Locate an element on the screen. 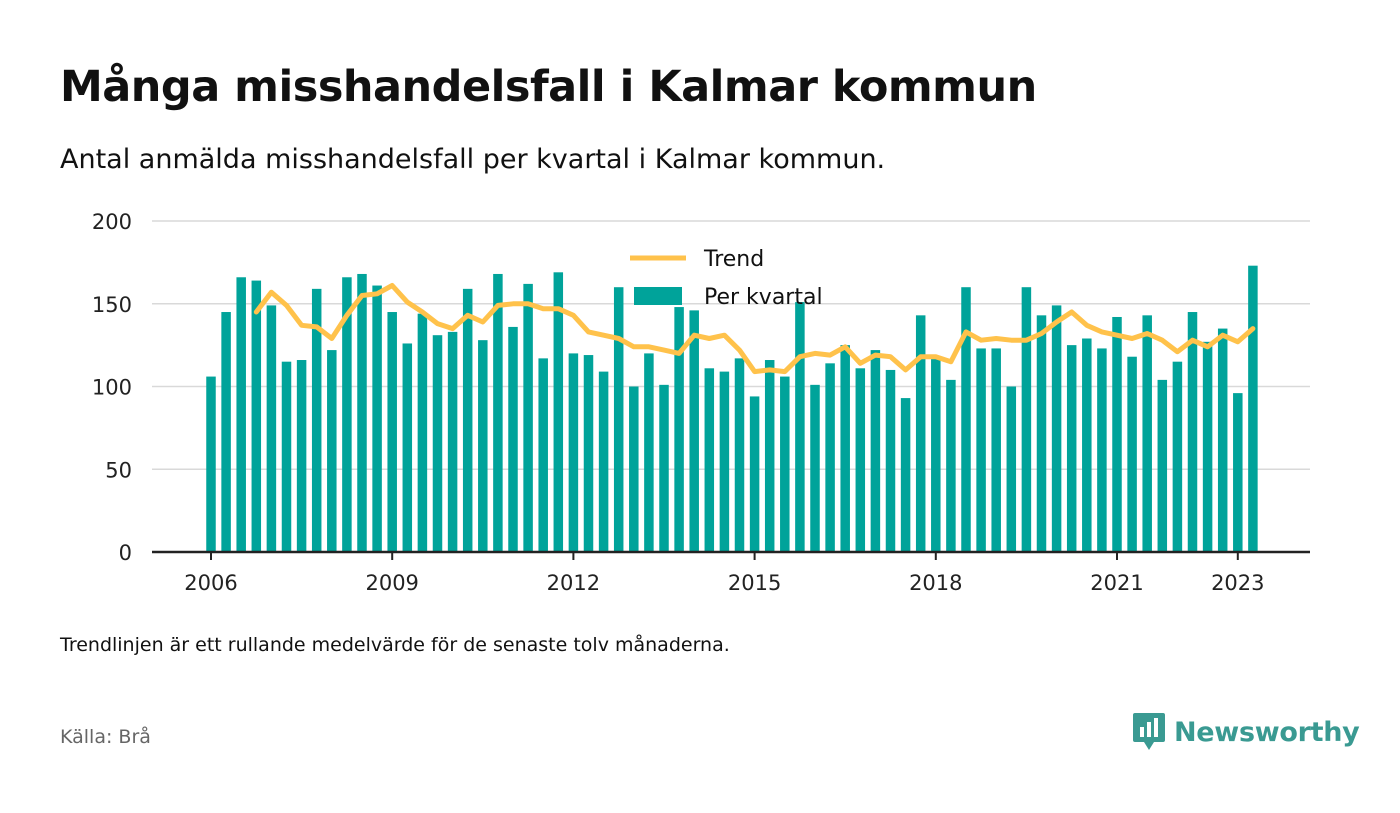  trend-layer is located at coordinates (754, 329).